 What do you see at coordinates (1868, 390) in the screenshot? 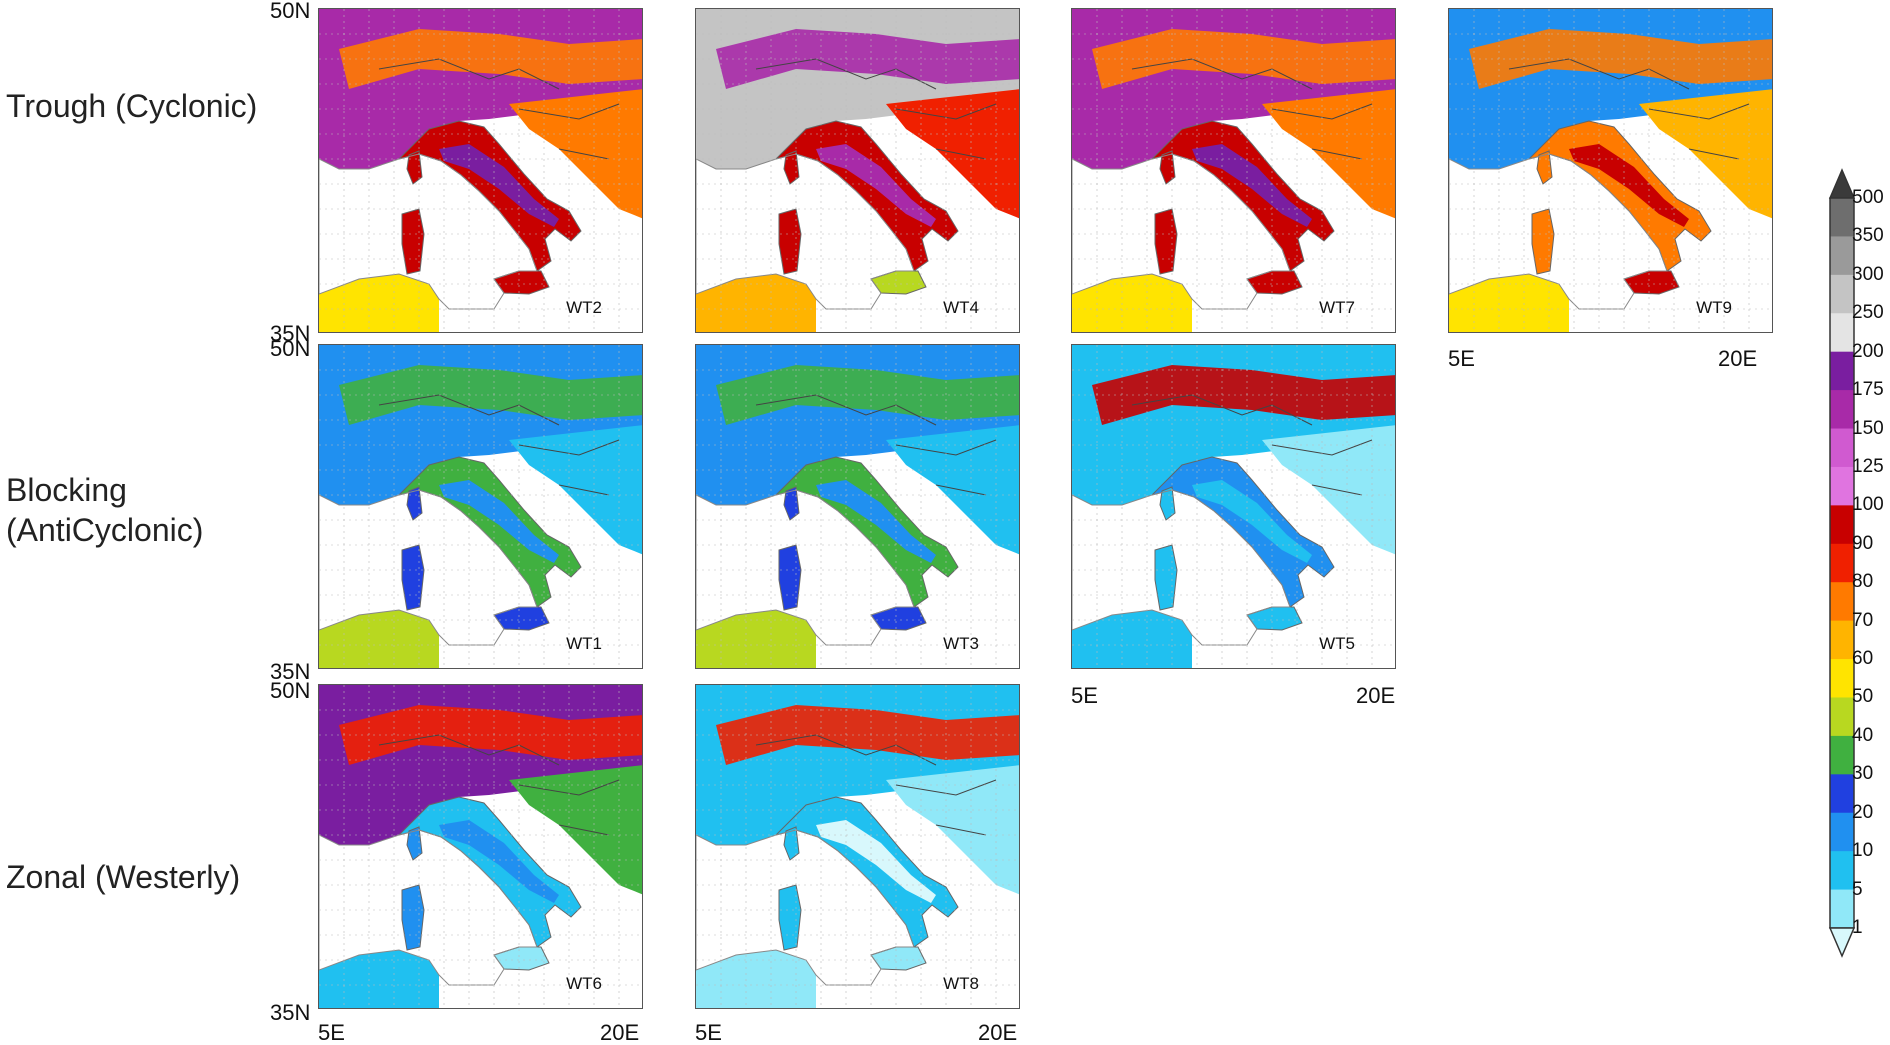
I see `colorbar-tick-label: 175` at bounding box center [1868, 390].